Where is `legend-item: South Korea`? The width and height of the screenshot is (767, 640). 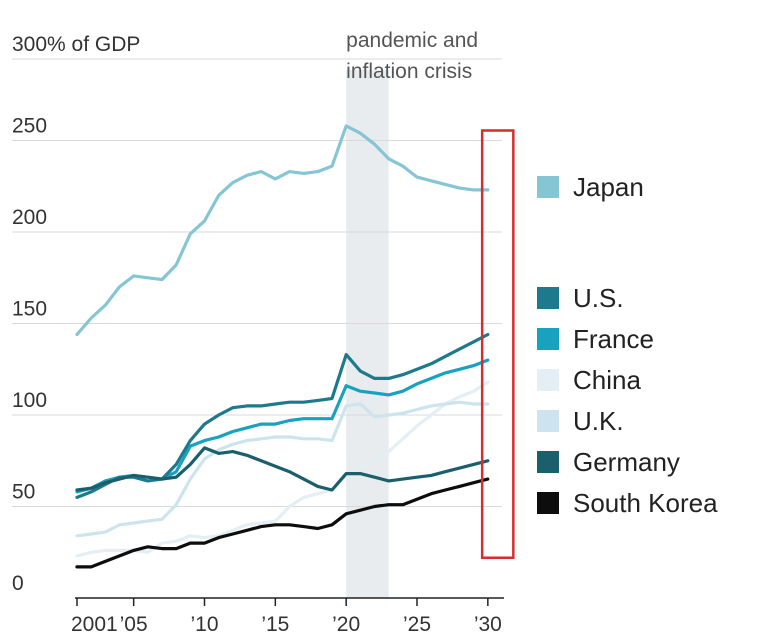
legend-item: South Korea is located at coordinates (627, 503).